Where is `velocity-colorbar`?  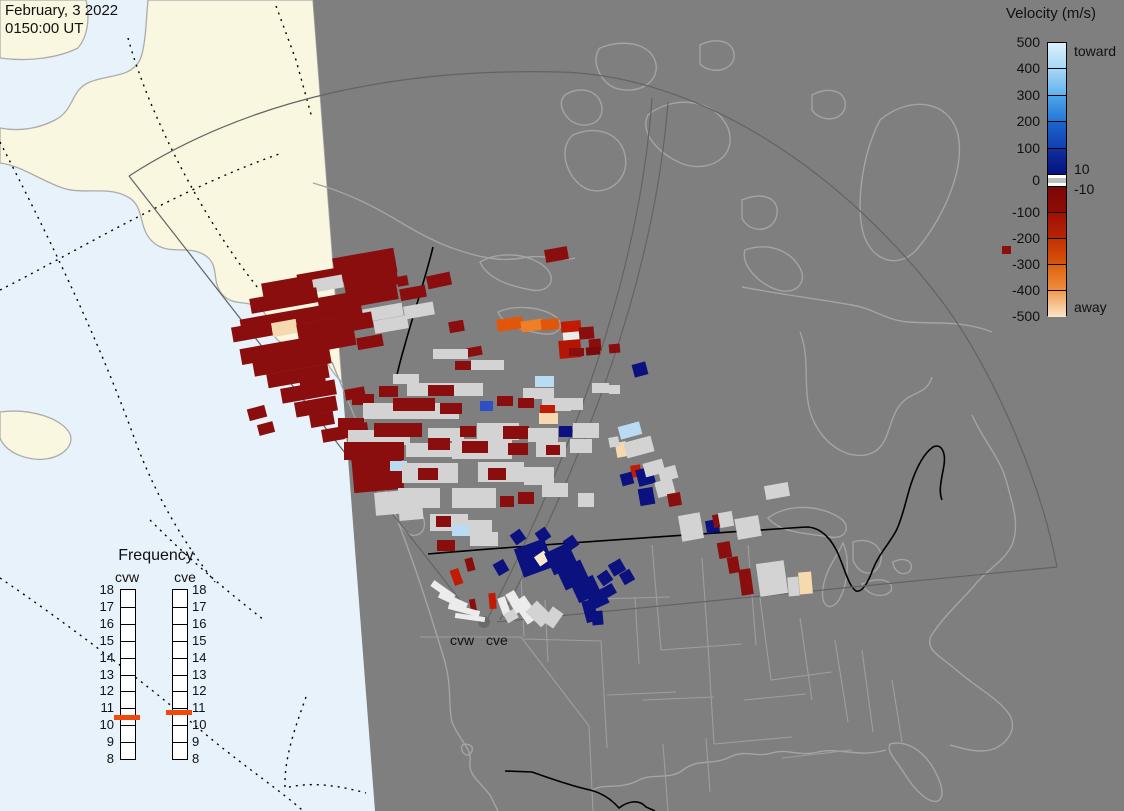 velocity-colorbar is located at coordinates (1057, 179).